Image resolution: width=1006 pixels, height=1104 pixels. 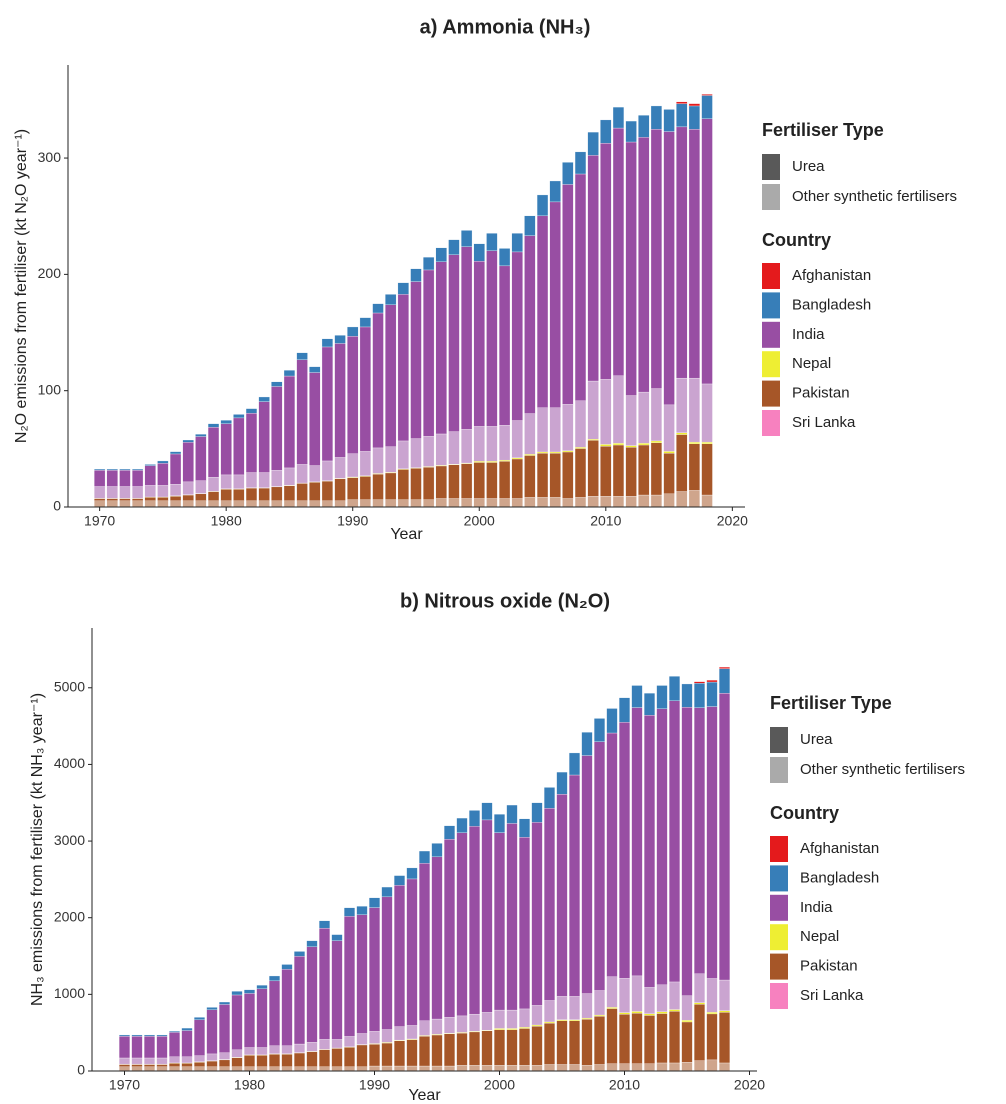 I want to click on legend-title: Country, so click(x=804, y=813).